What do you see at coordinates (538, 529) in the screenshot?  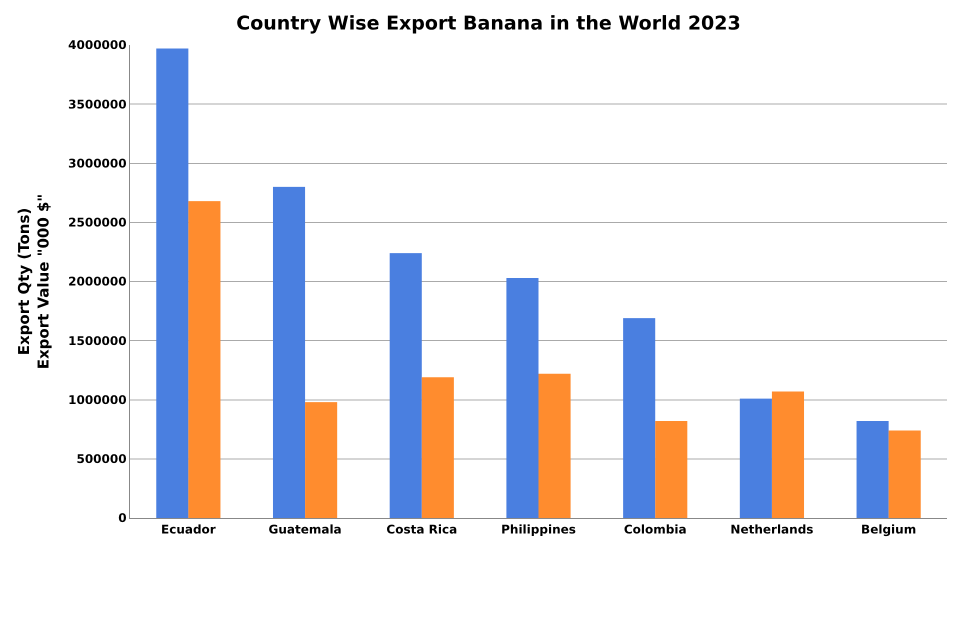 I see `x-tick-label: Philippines` at bounding box center [538, 529].